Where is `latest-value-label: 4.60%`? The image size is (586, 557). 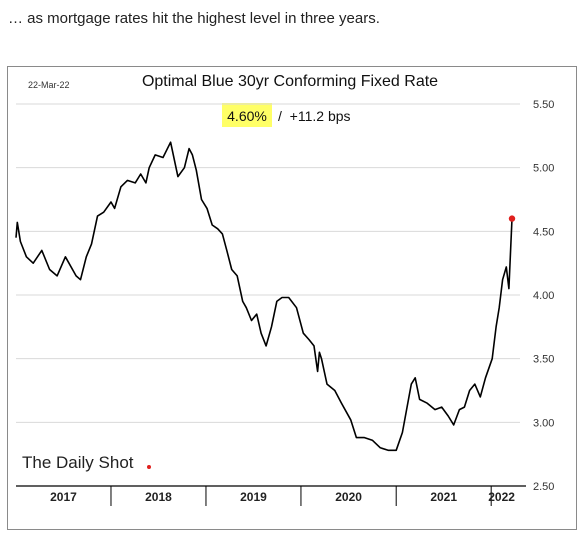
latest-value-label: 4.60% is located at coordinates (247, 116).